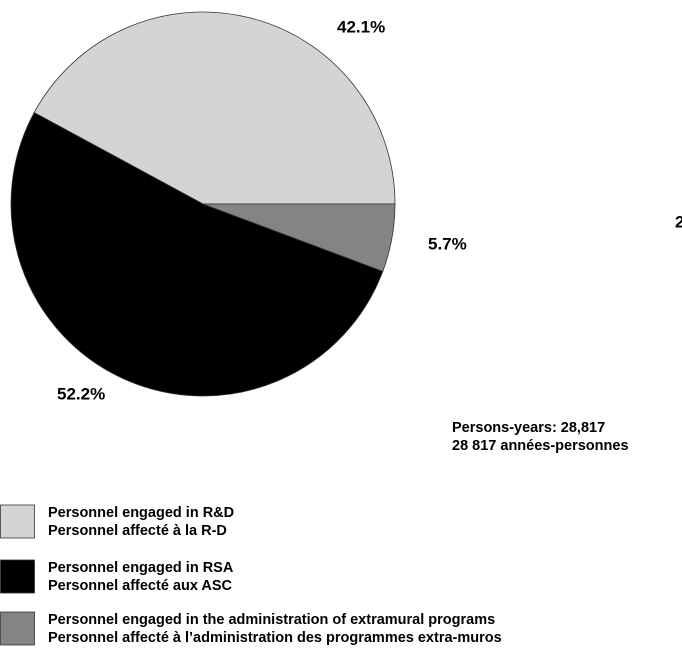 Image resolution: width=682 pixels, height=654 pixels. What do you see at coordinates (299, 237) in the screenshot?
I see `pie-slice` at bounding box center [299, 237].